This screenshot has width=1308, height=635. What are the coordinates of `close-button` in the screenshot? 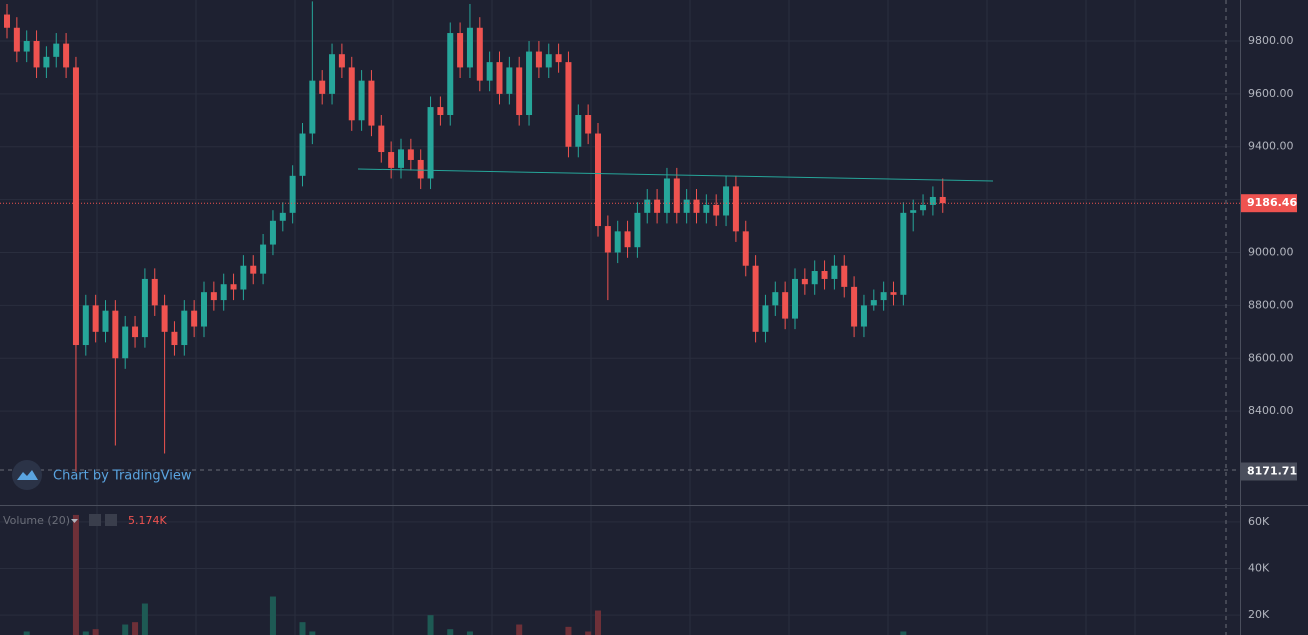 It's located at (111, 520).